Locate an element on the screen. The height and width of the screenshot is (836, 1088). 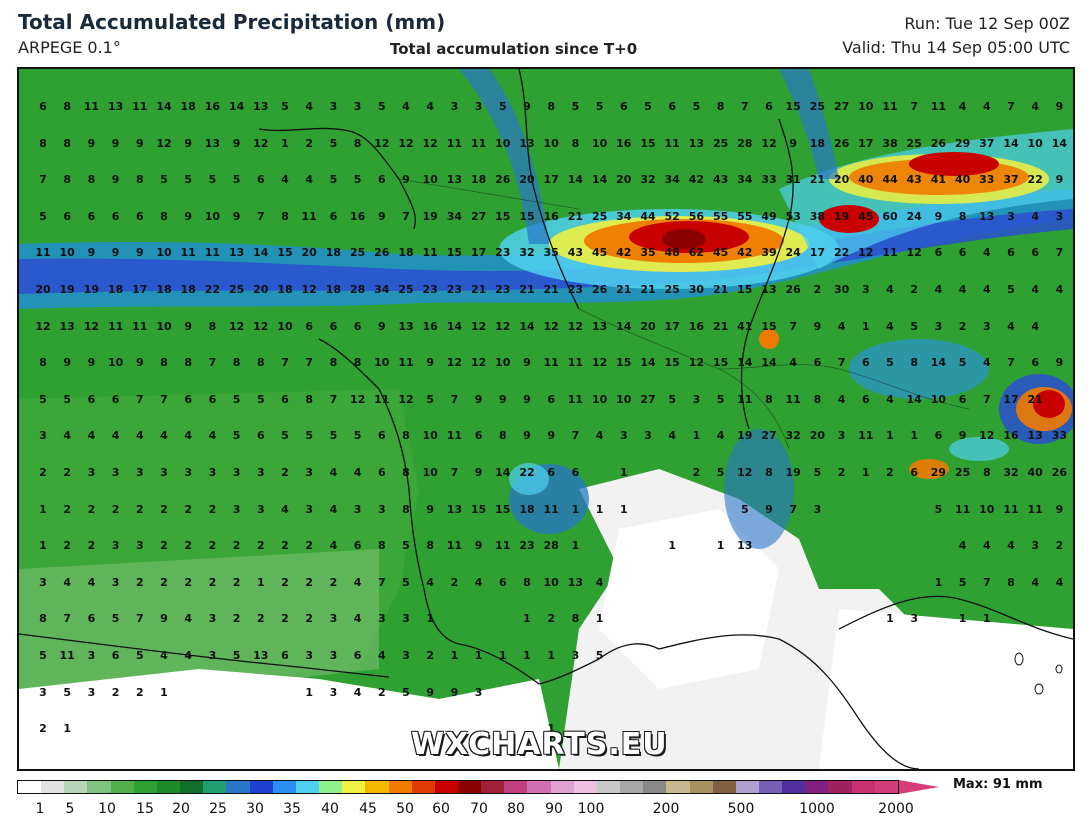
grid-value: 30 is located at coordinates (841, 289).